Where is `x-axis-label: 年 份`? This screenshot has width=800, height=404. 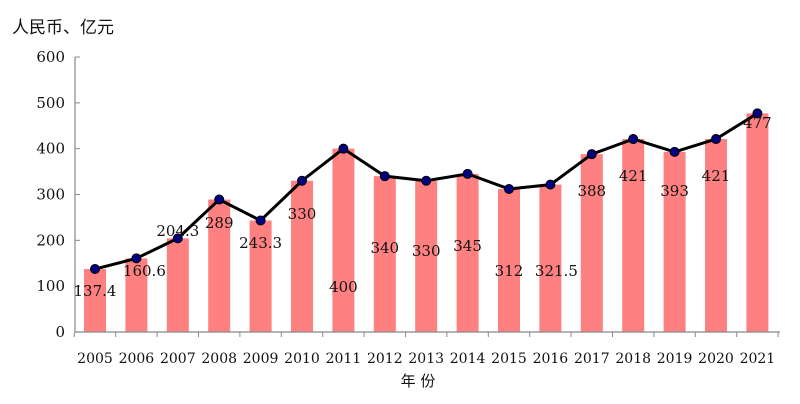 x-axis-label: 年 份 is located at coordinates (418, 381).